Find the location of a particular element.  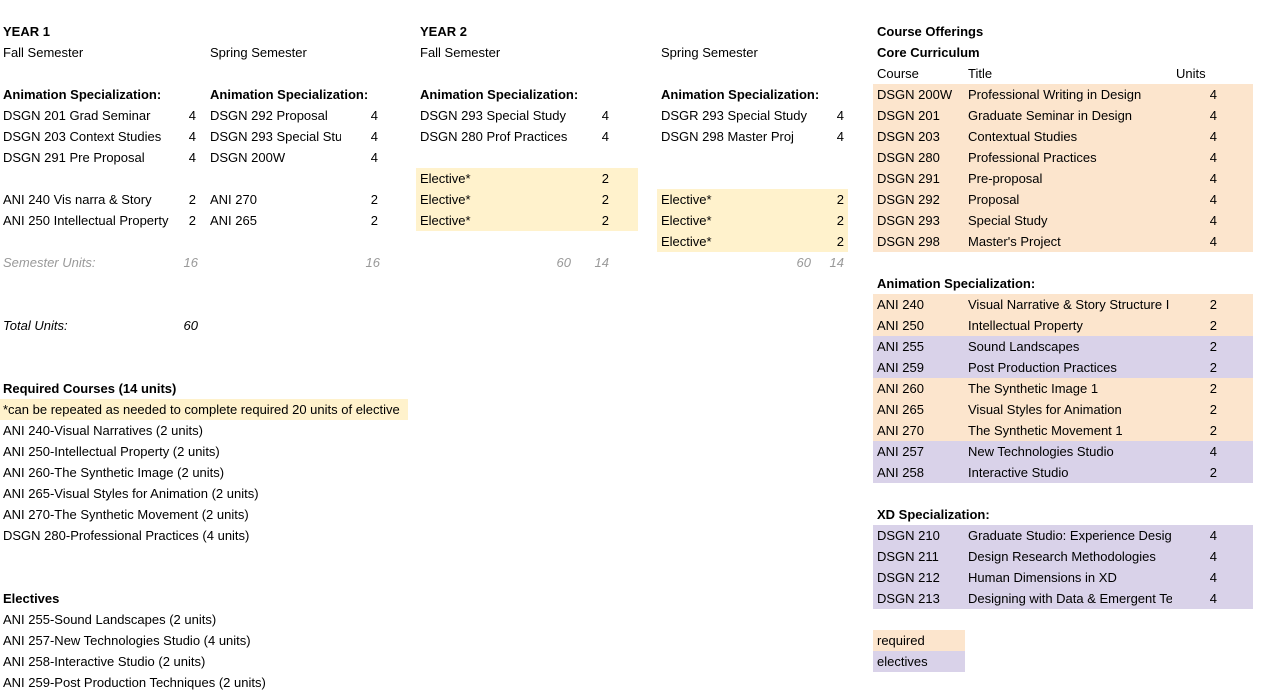

animation-course-code: ANI 260 is located at coordinates (900, 388).